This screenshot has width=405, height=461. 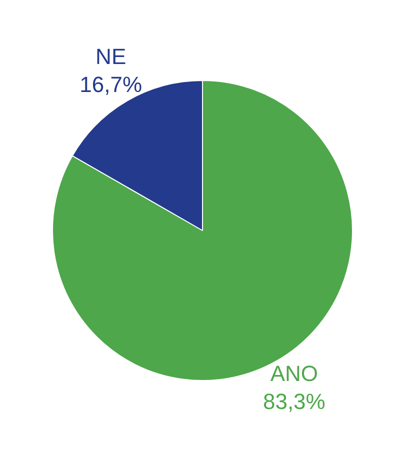 What do you see at coordinates (294, 373) in the screenshot?
I see `slice-label: ANO` at bounding box center [294, 373].